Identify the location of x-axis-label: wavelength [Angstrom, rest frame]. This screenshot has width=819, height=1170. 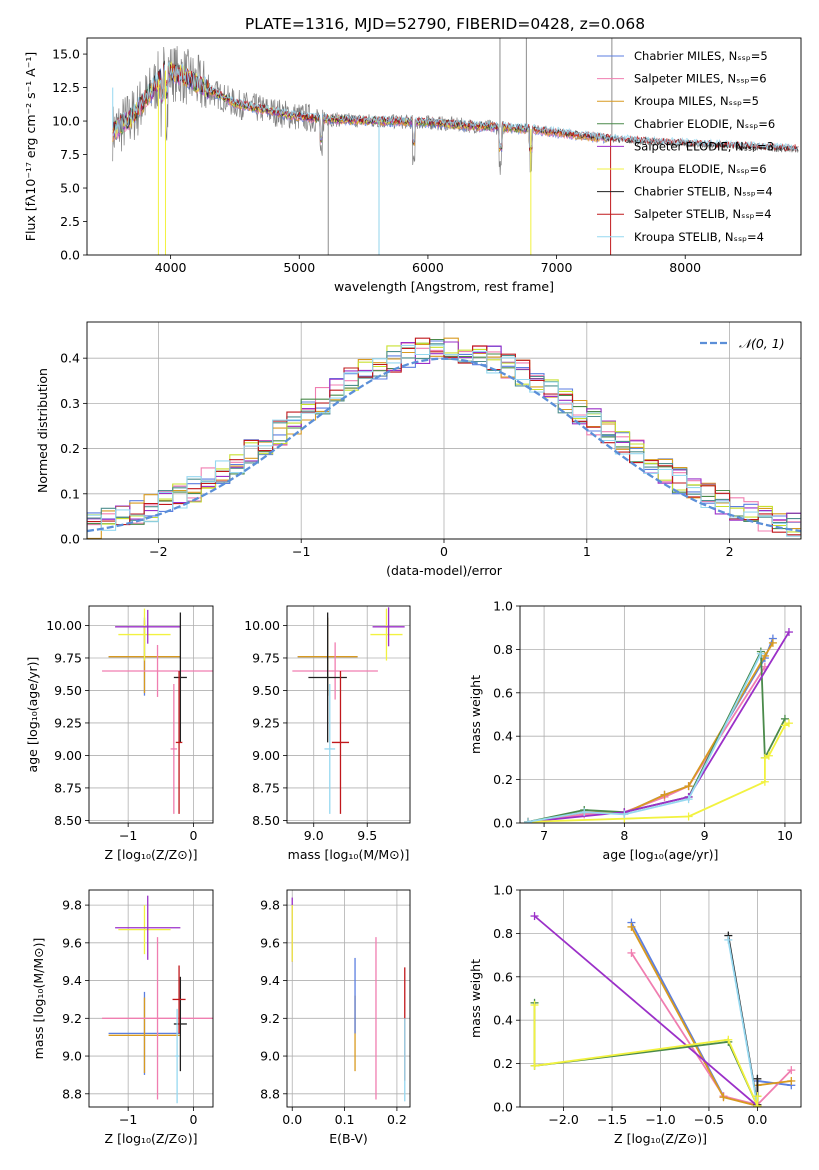
(444, 286).